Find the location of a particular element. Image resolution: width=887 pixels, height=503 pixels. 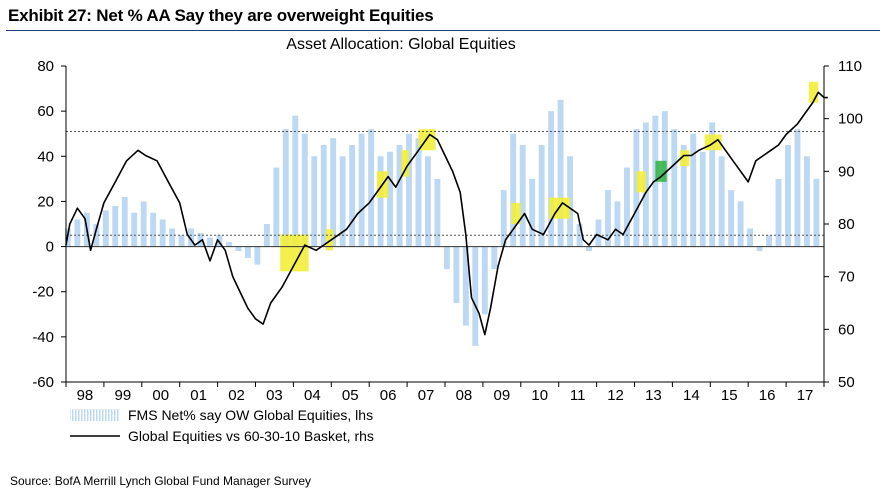

x-tick-label: 99 is located at coordinates (123, 395).